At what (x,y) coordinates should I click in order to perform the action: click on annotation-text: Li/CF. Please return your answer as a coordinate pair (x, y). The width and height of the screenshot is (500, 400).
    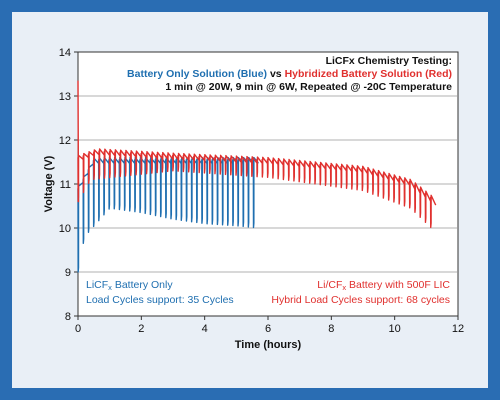
    Looking at the image, I should click on (329, 285).